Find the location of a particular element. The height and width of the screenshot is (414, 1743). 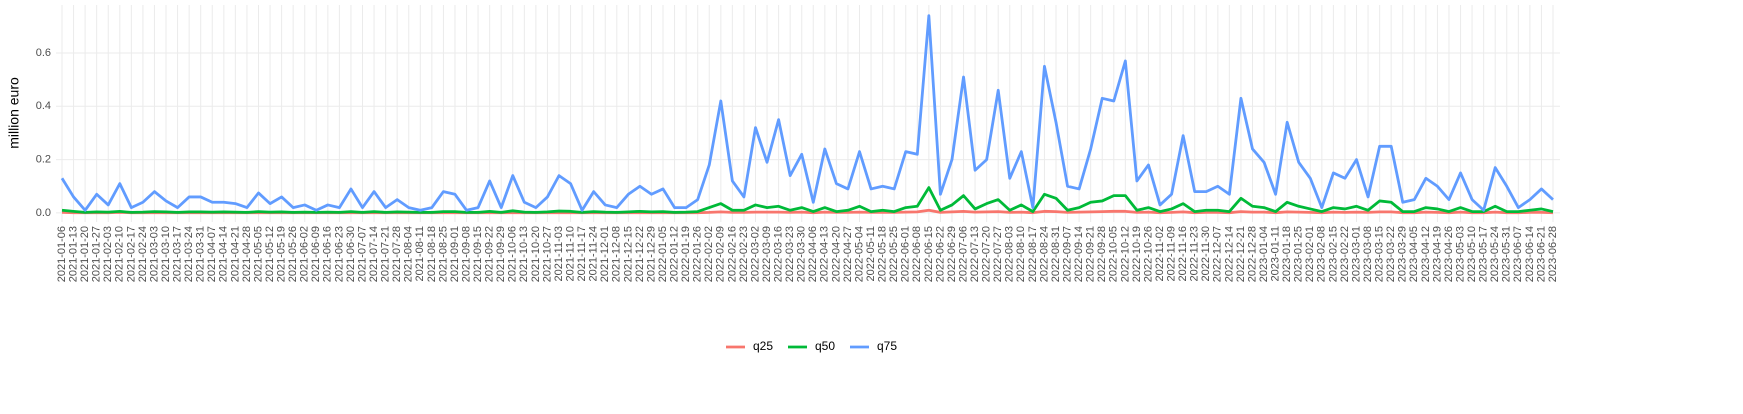

x-tick-label: 2022-02-02 is located at coordinates (709, 254).